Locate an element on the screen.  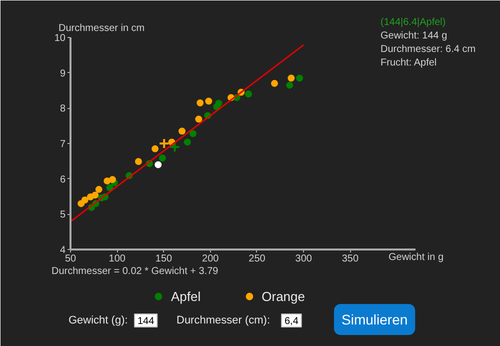
x-tick-label: 350 is located at coordinates (351, 259).